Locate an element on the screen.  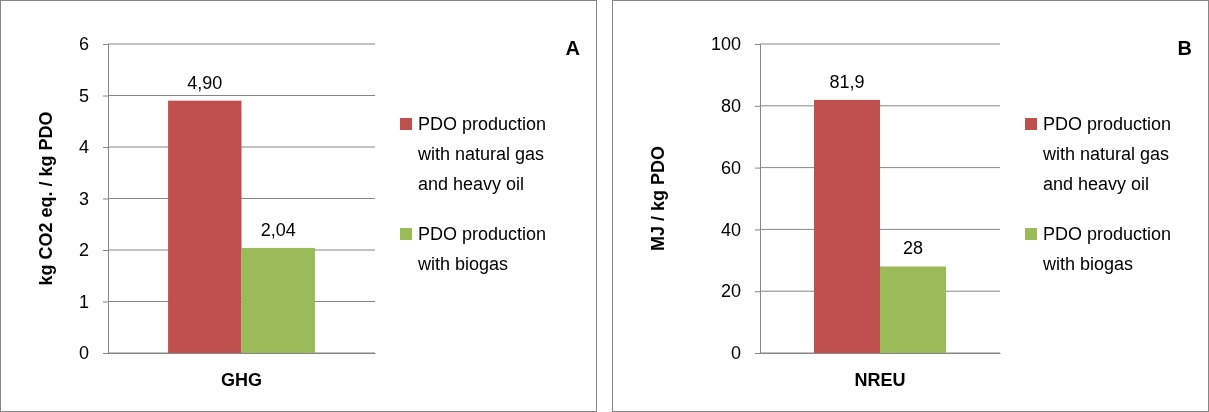
data-label: 81,9 is located at coordinates (847, 81).